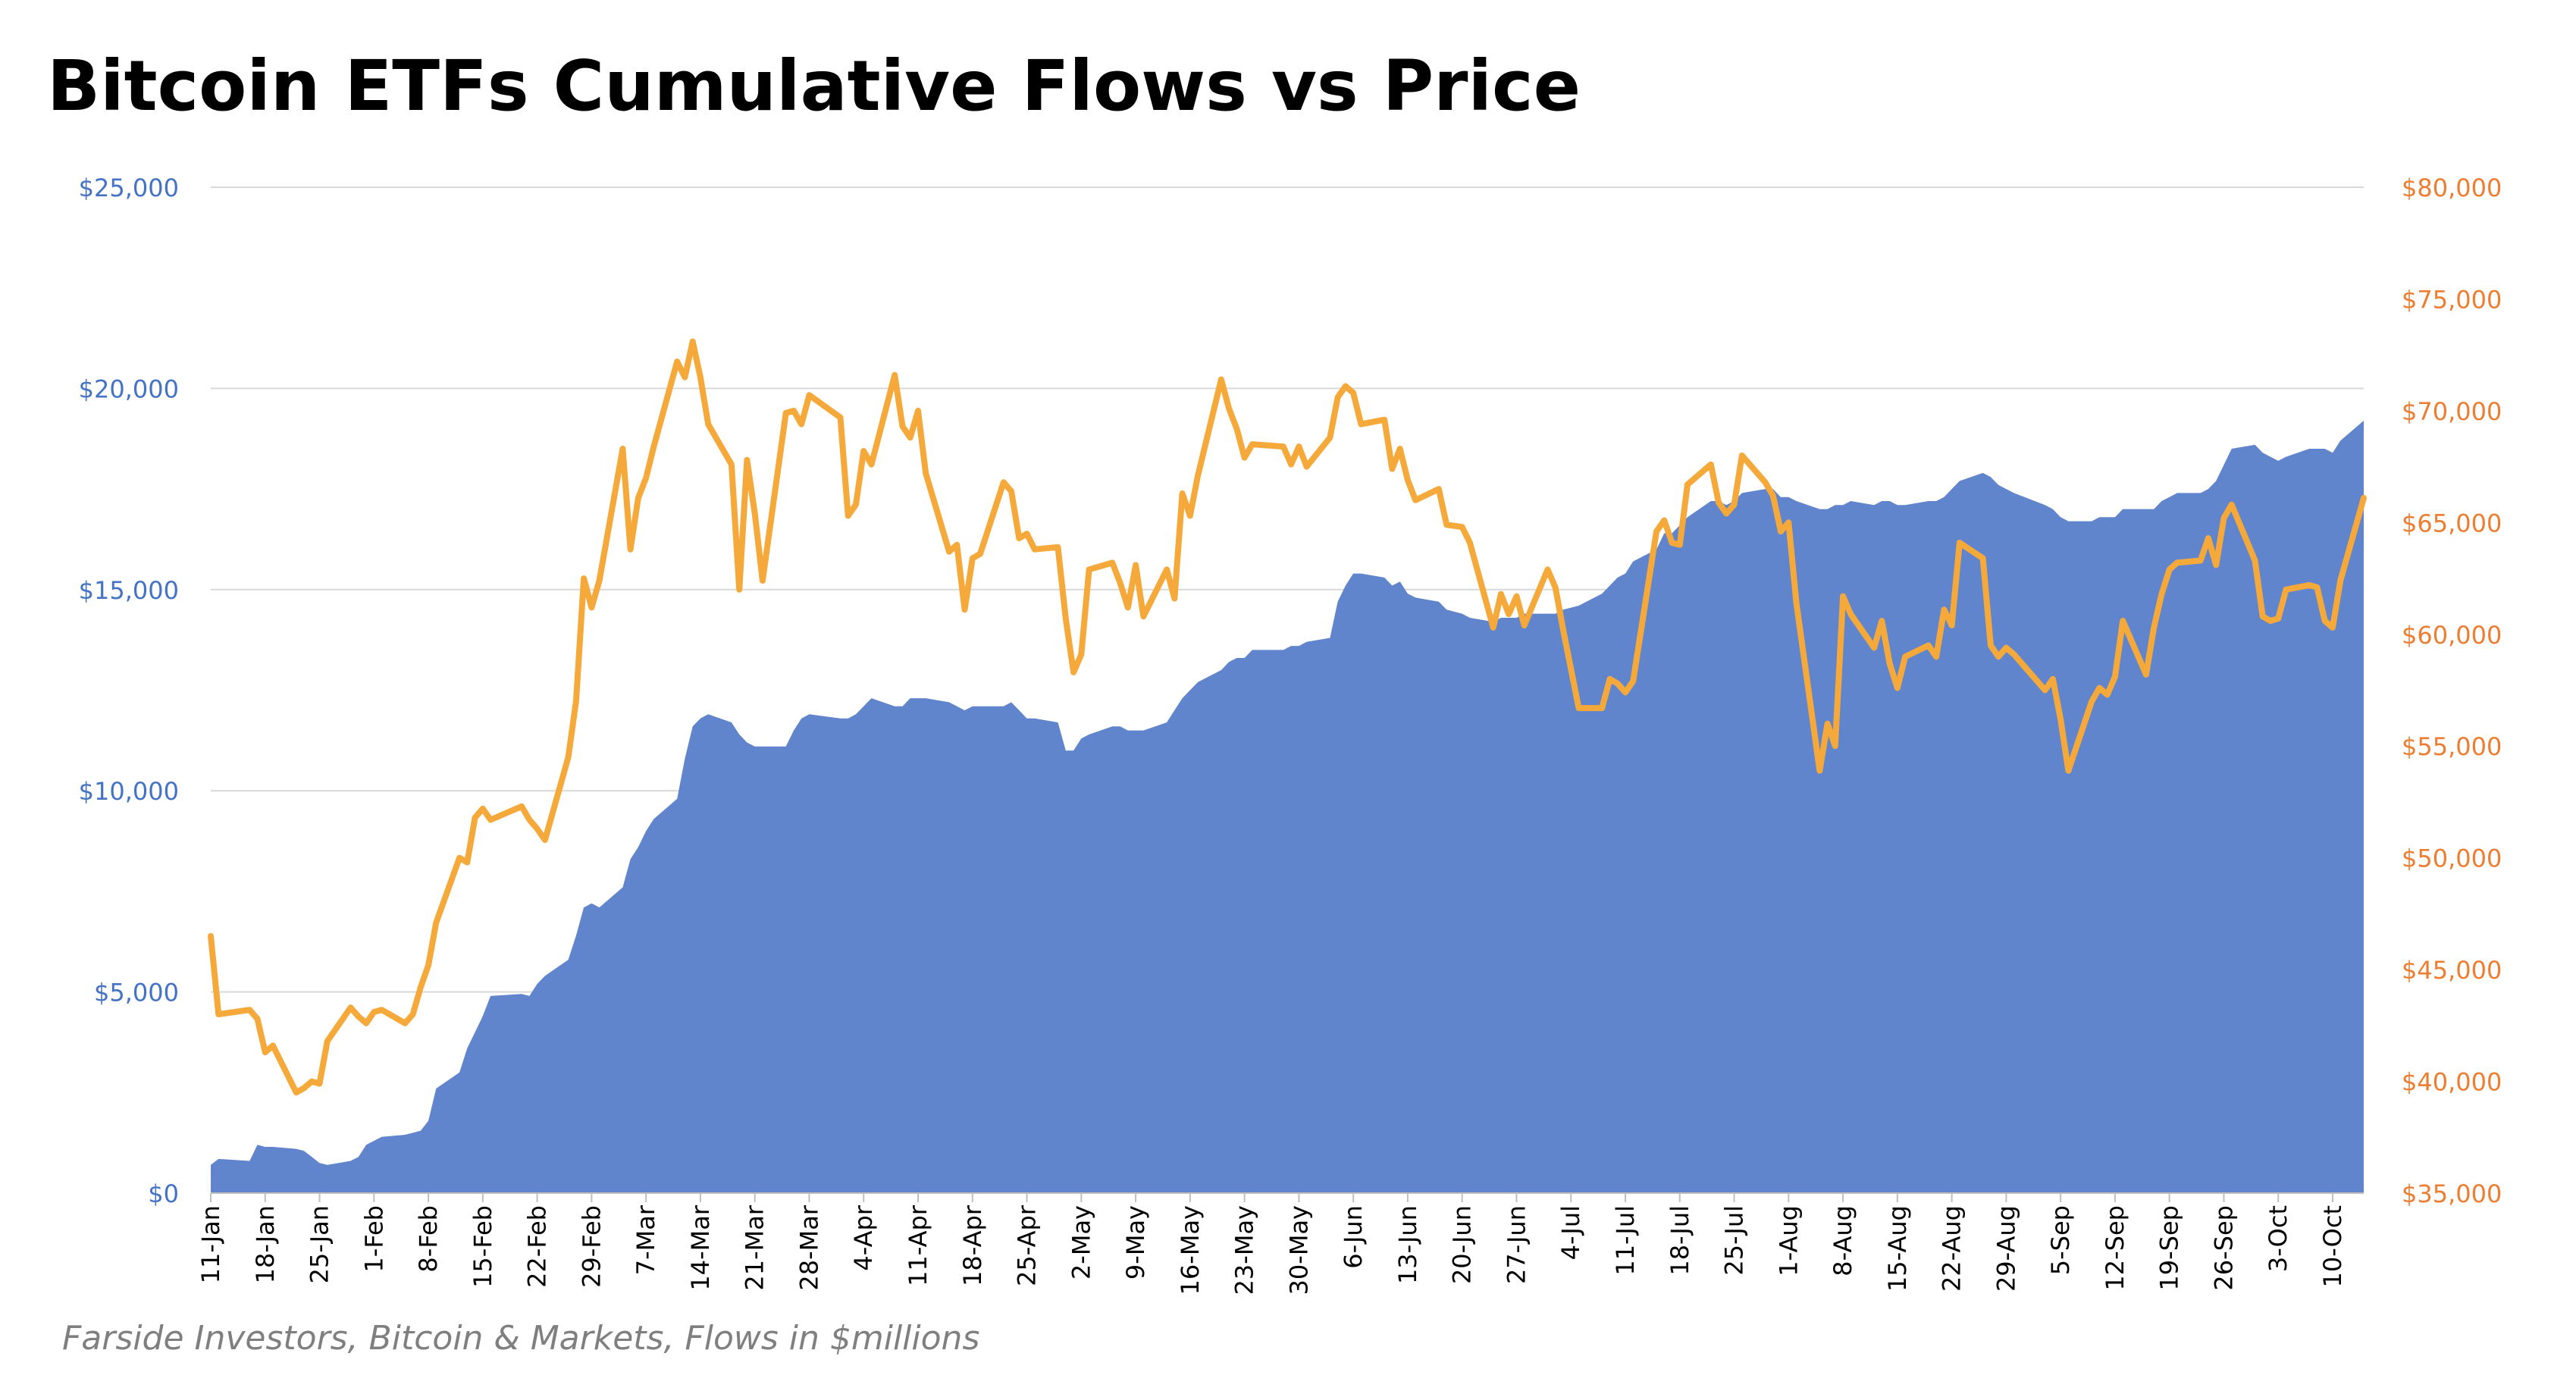 The width and height of the screenshot is (2576, 1394). What do you see at coordinates (1299, 1250) in the screenshot?
I see `x-axis-tick-label: 30-May` at bounding box center [1299, 1250].